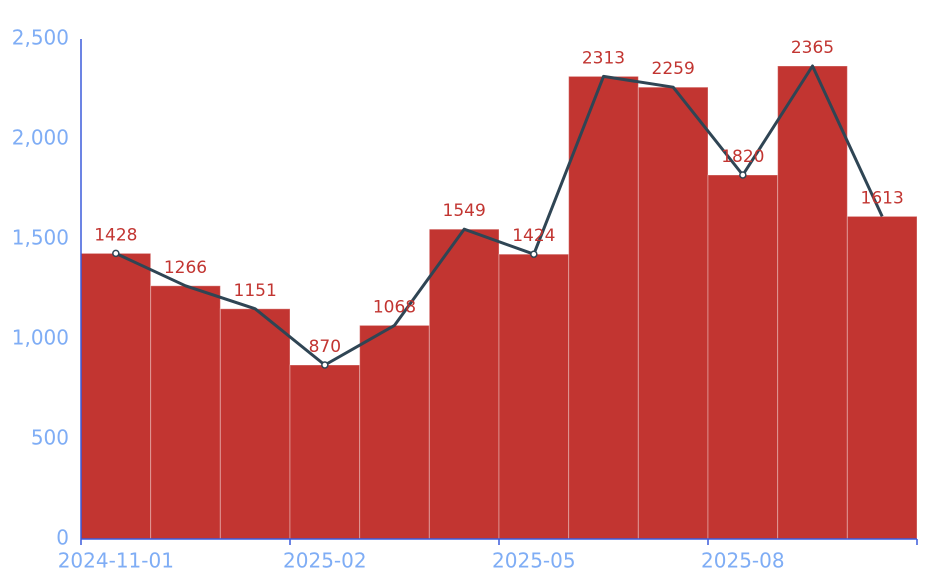 This screenshot has height=581, width=941. What do you see at coordinates (50, 438) in the screenshot?
I see `y-tick-label: 500` at bounding box center [50, 438].